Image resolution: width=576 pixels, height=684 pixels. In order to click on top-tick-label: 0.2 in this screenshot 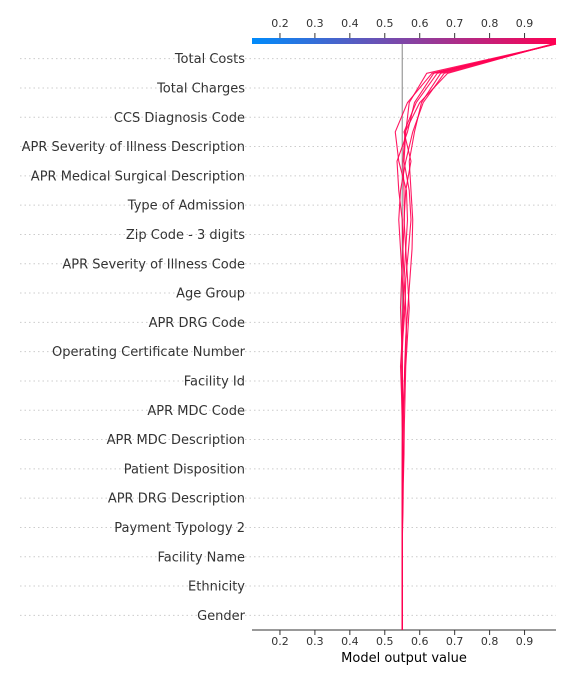, I will do `click(280, 23)`.